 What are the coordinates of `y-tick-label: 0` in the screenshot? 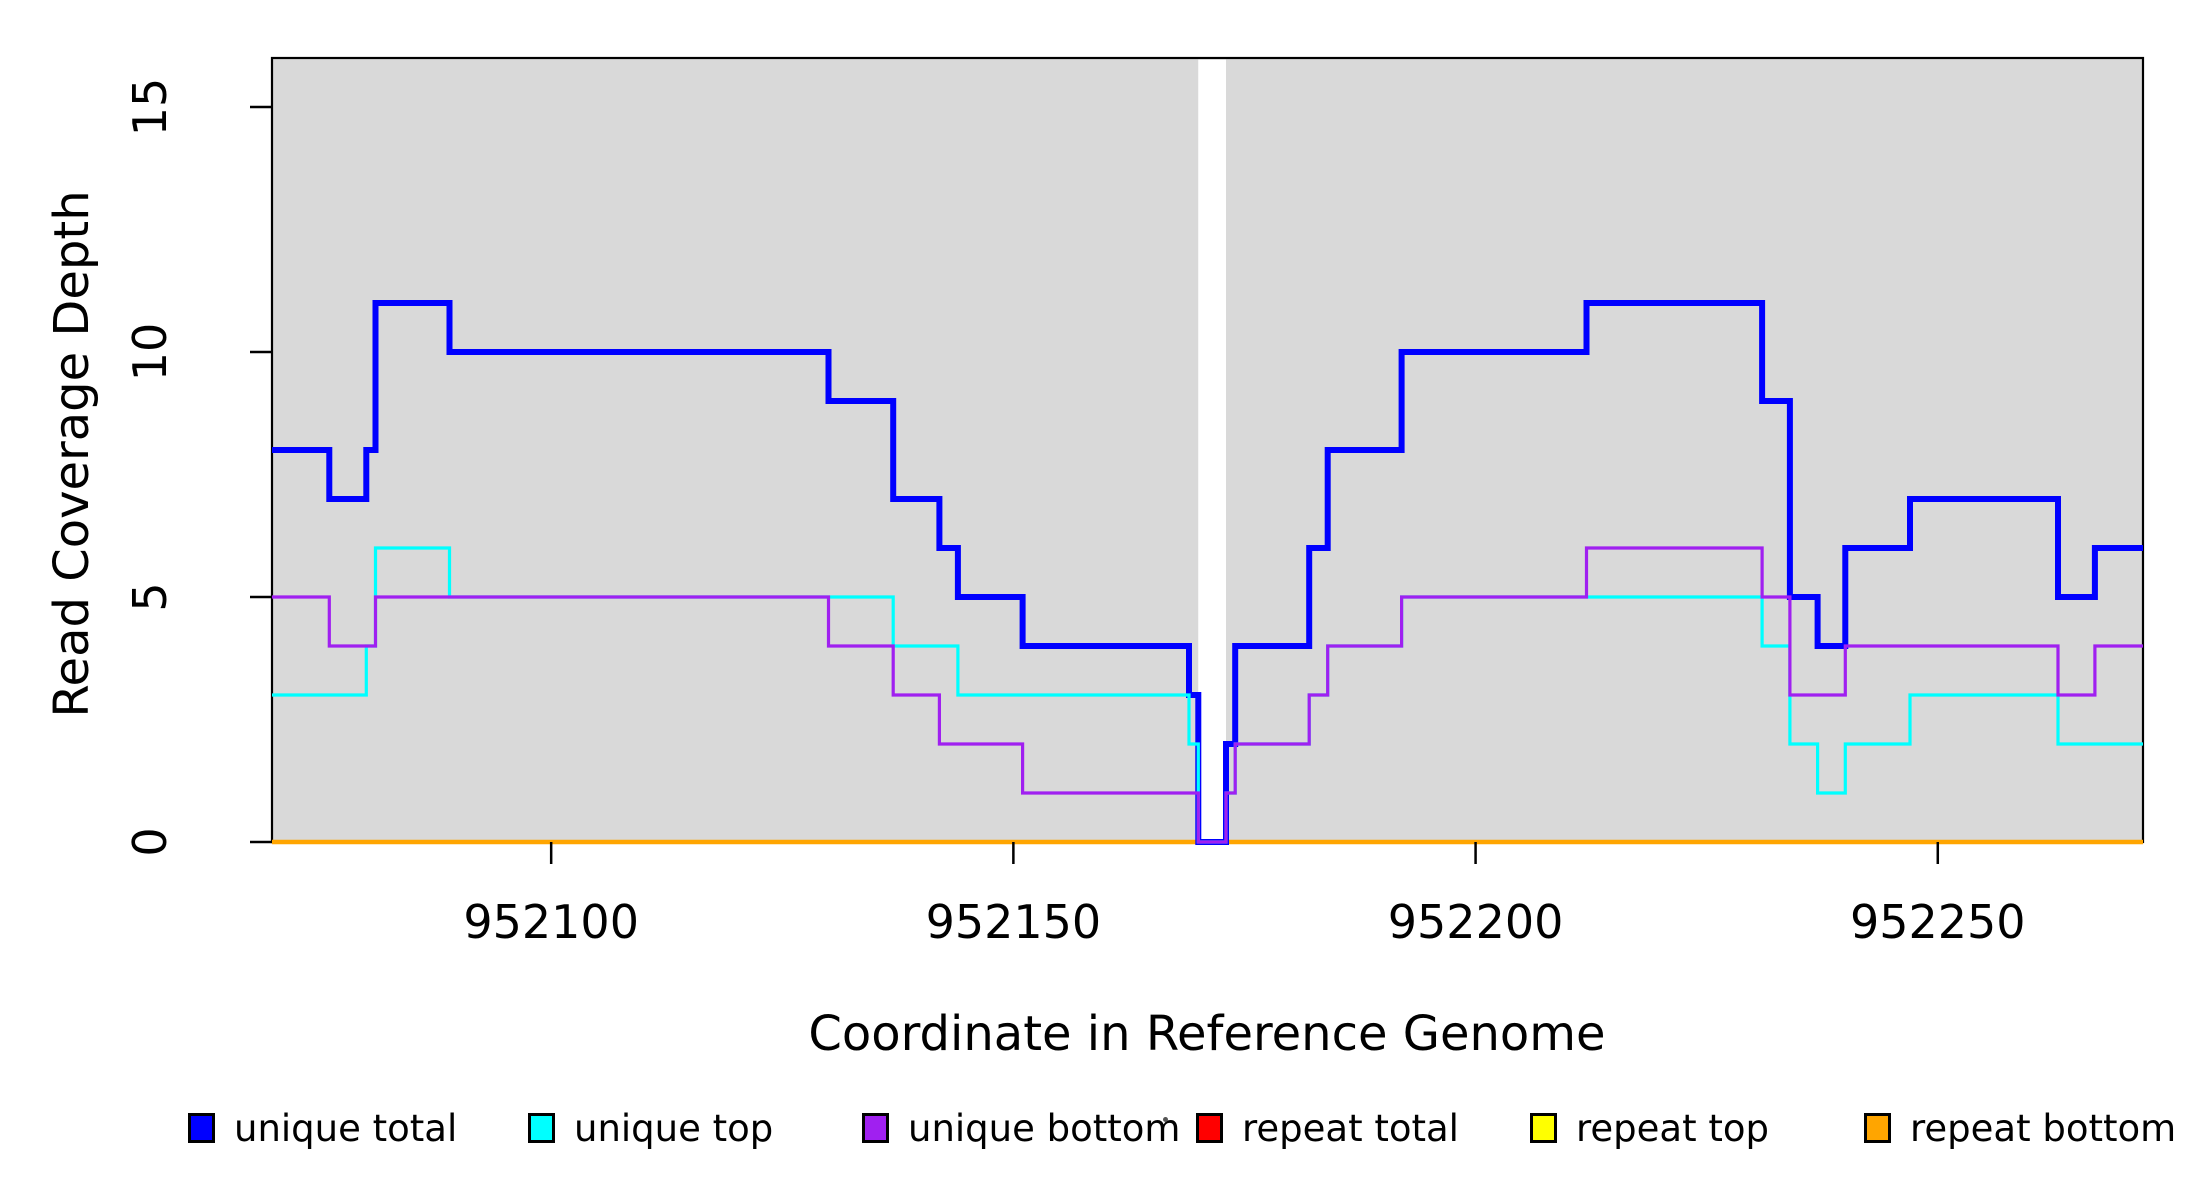 It's located at (150, 841).